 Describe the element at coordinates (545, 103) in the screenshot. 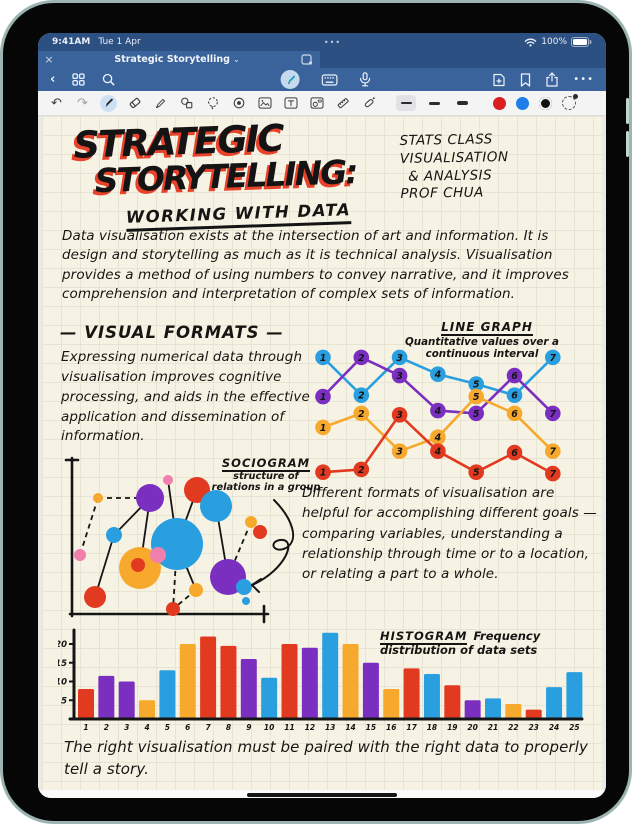

I see `color-black-selected` at that location.